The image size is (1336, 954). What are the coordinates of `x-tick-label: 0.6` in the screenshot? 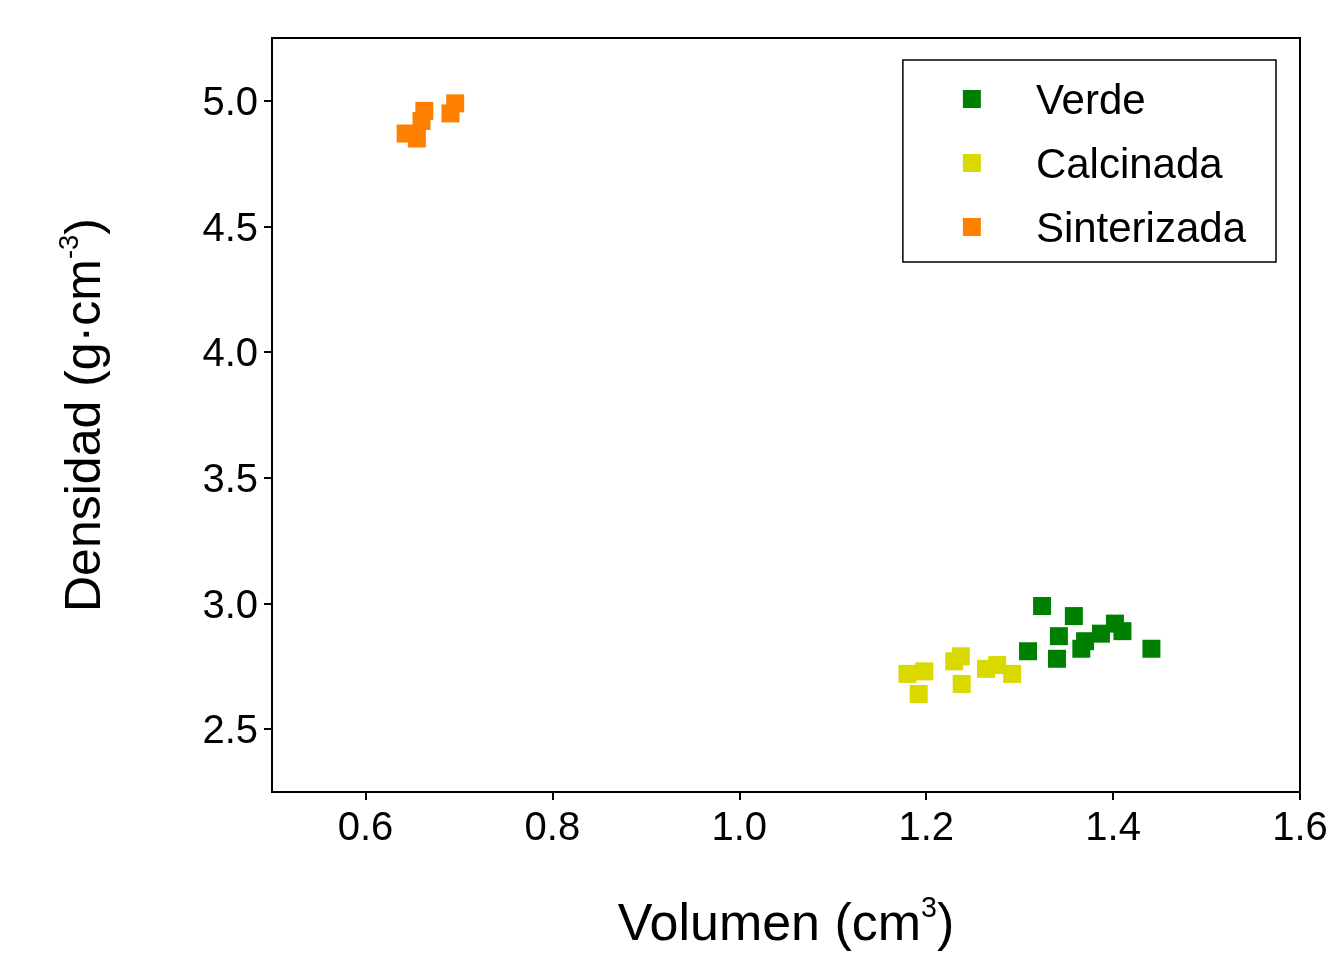 It's located at (365, 826).